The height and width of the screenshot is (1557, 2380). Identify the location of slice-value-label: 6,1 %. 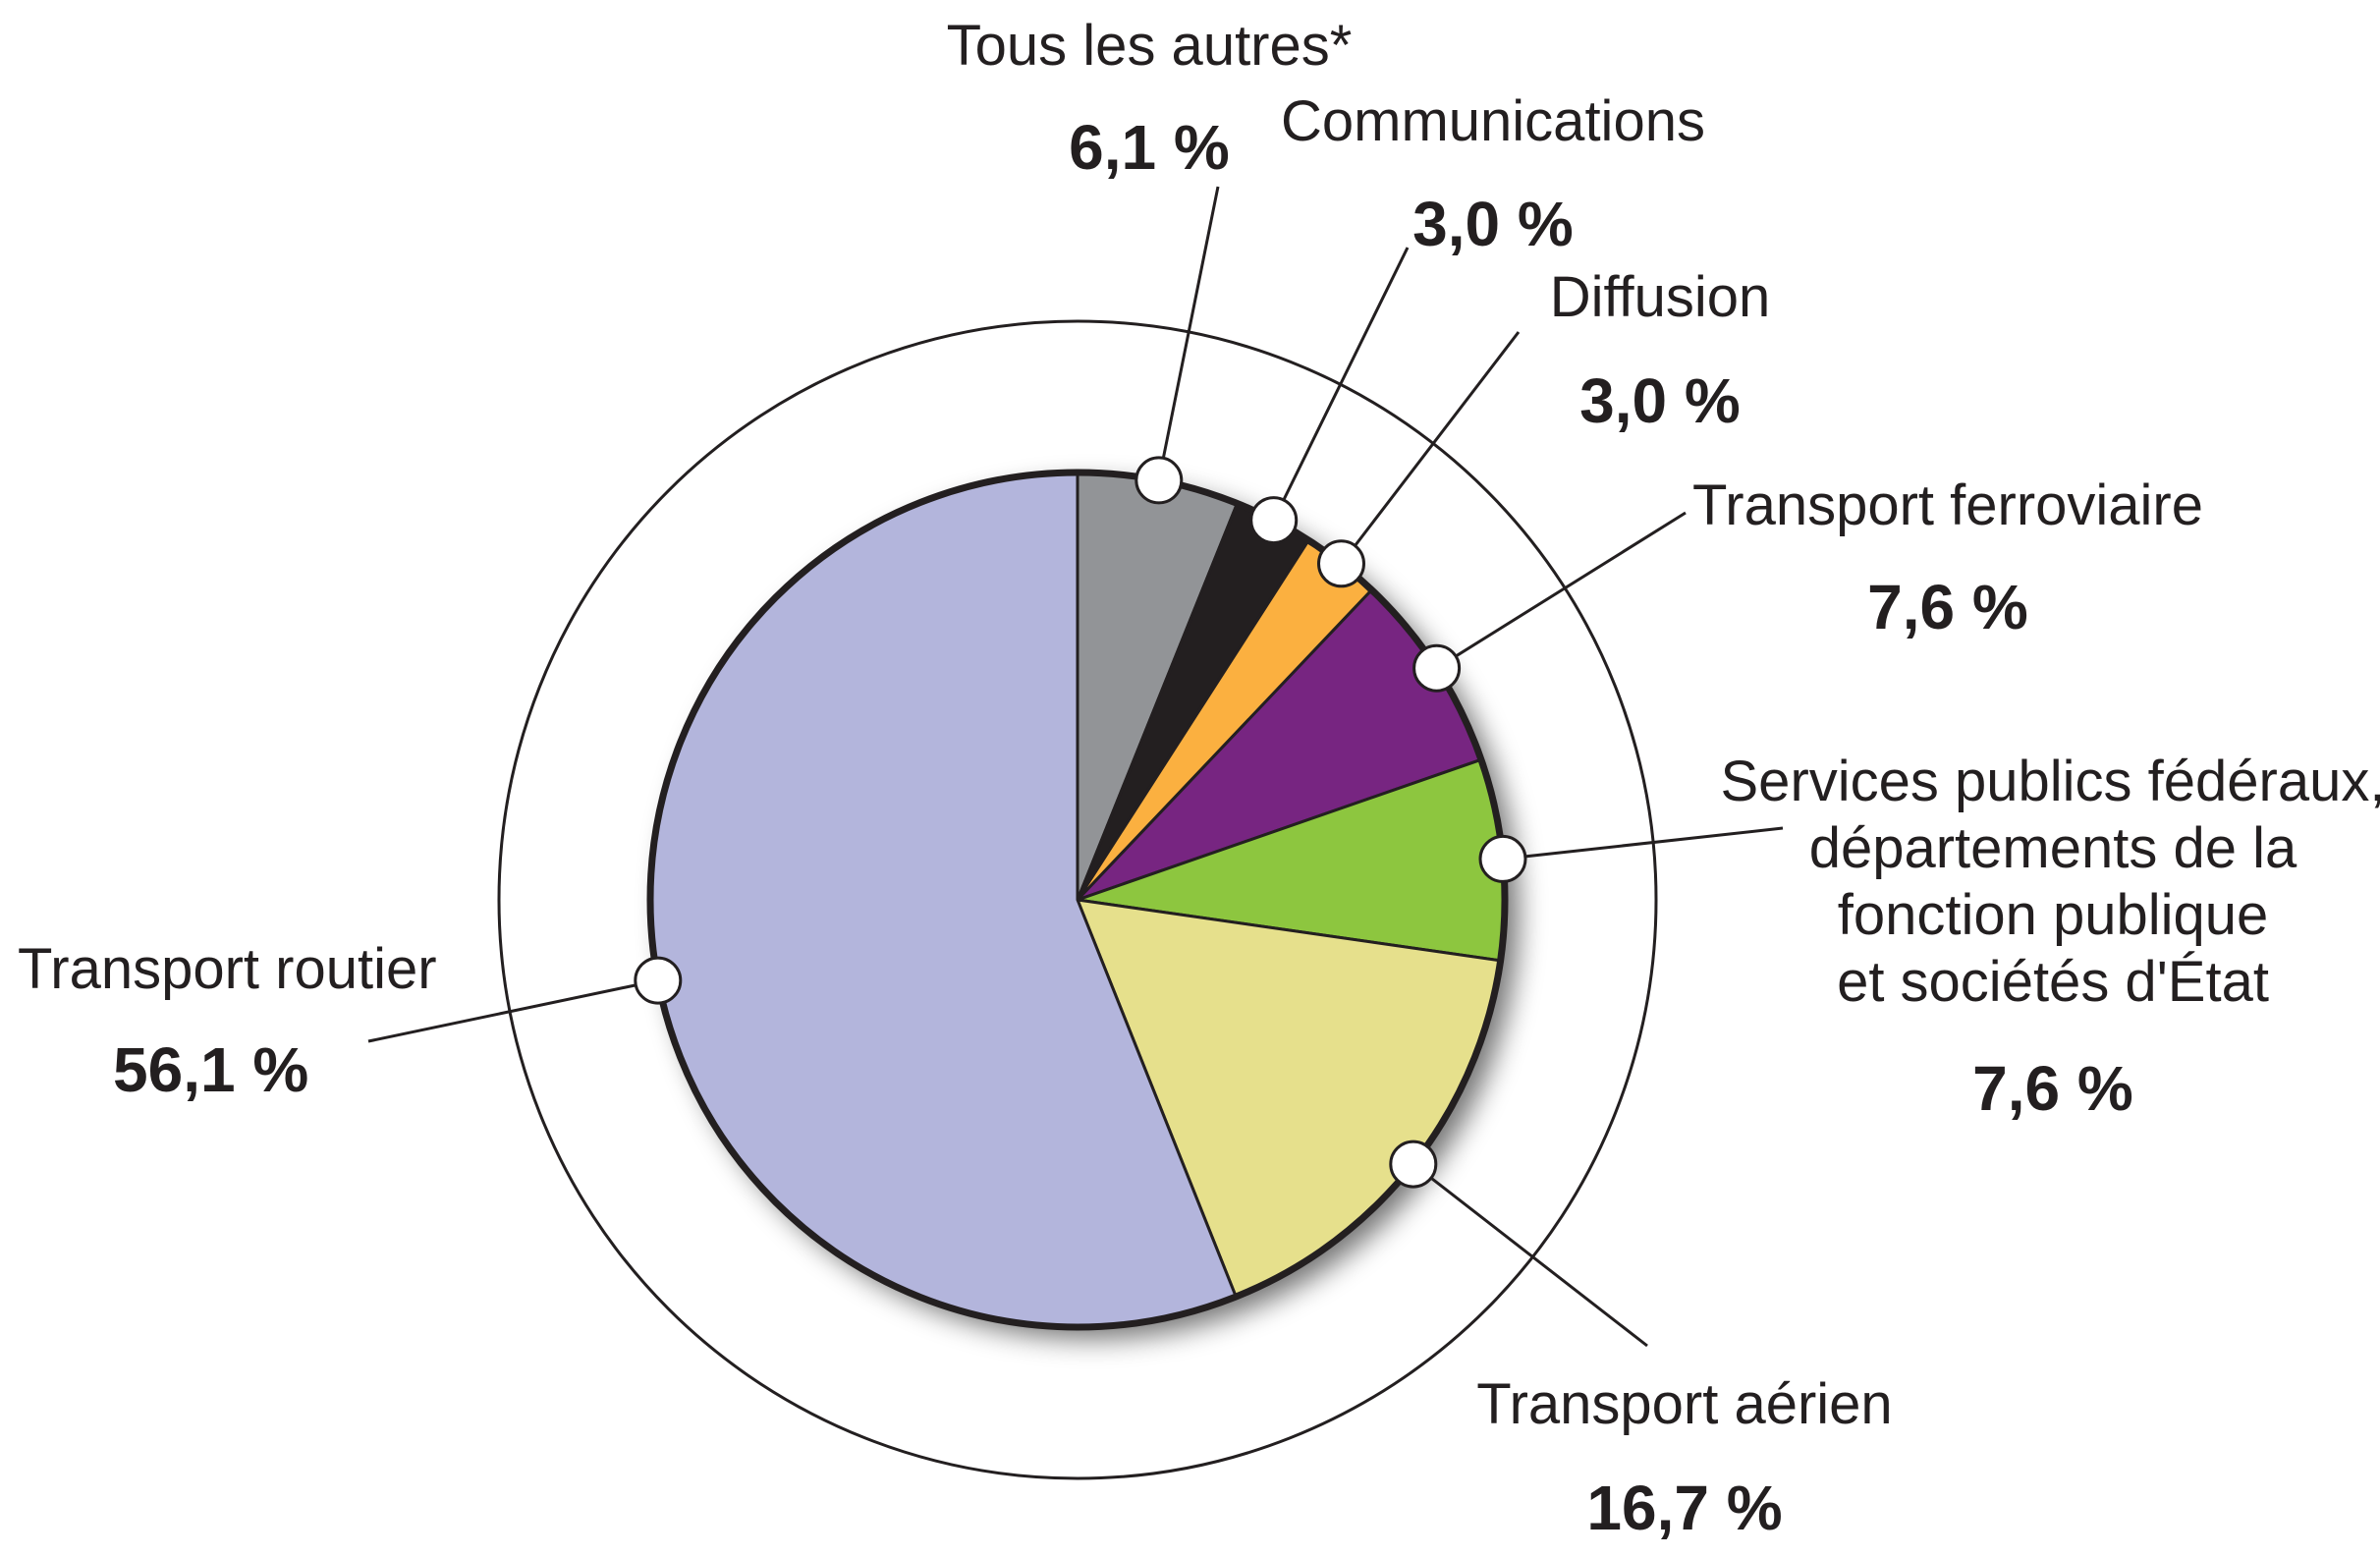
(1149, 147).